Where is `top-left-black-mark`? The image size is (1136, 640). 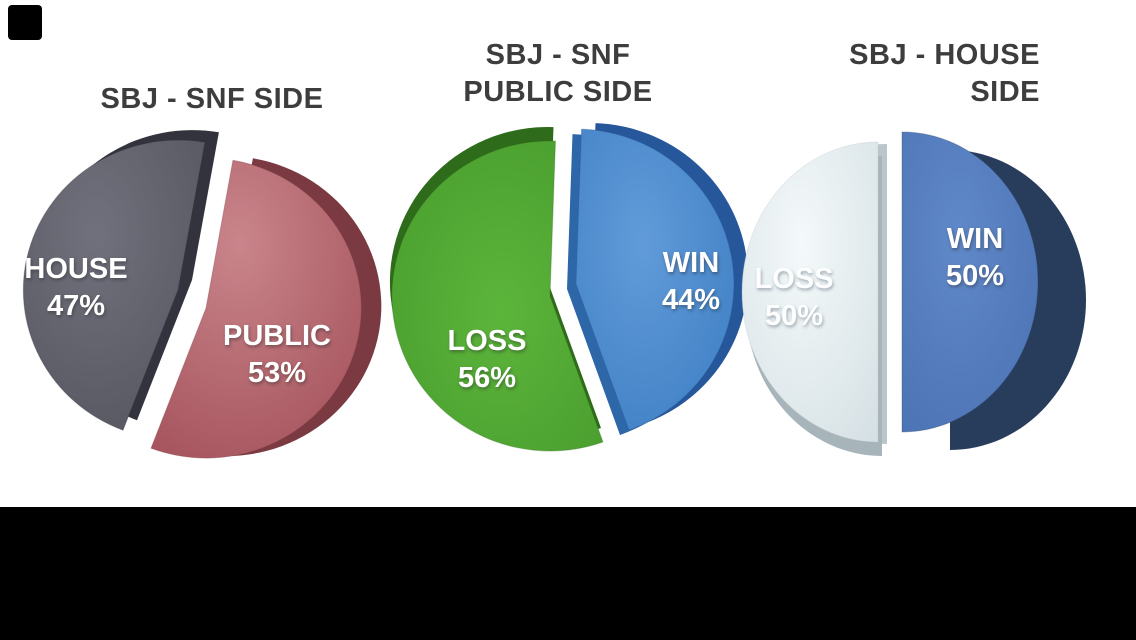
top-left-black-mark is located at coordinates (25, 22).